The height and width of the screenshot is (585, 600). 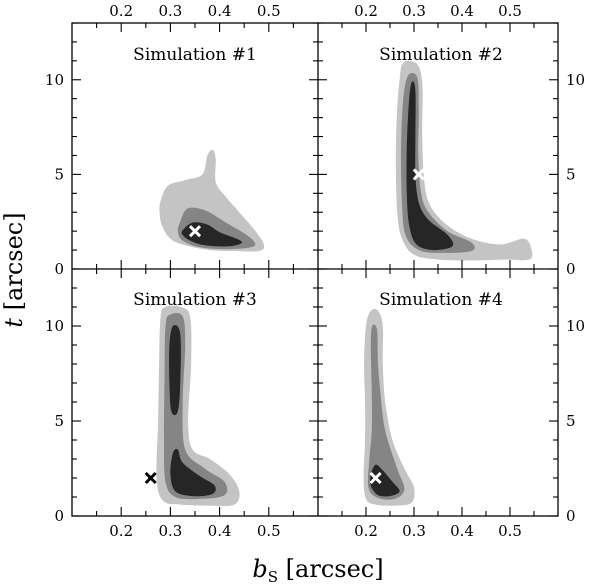 I want to click on panel-2-true-value-marker, so click(x=418, y=174).